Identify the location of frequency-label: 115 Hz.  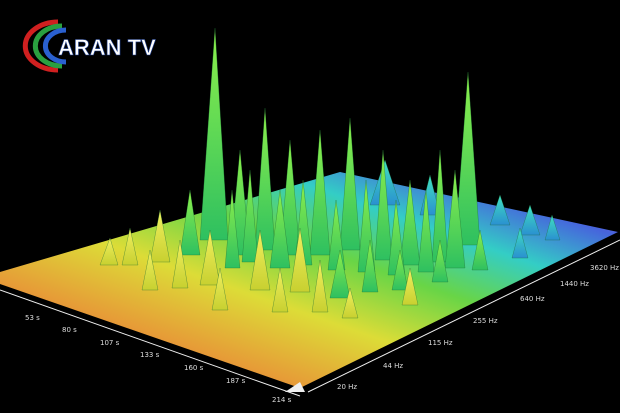
(440, 343).